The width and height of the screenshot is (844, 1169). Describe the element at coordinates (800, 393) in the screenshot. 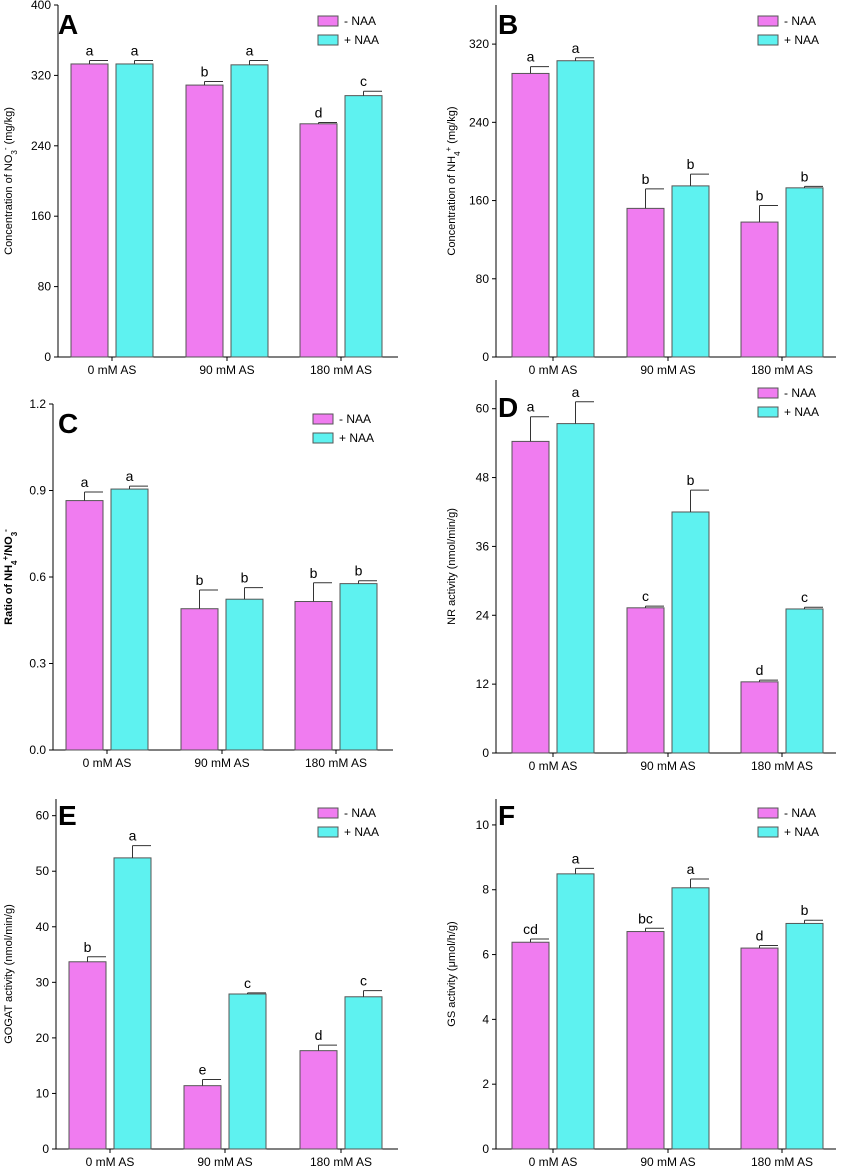

I see `legend-label: - NAA` at that location.